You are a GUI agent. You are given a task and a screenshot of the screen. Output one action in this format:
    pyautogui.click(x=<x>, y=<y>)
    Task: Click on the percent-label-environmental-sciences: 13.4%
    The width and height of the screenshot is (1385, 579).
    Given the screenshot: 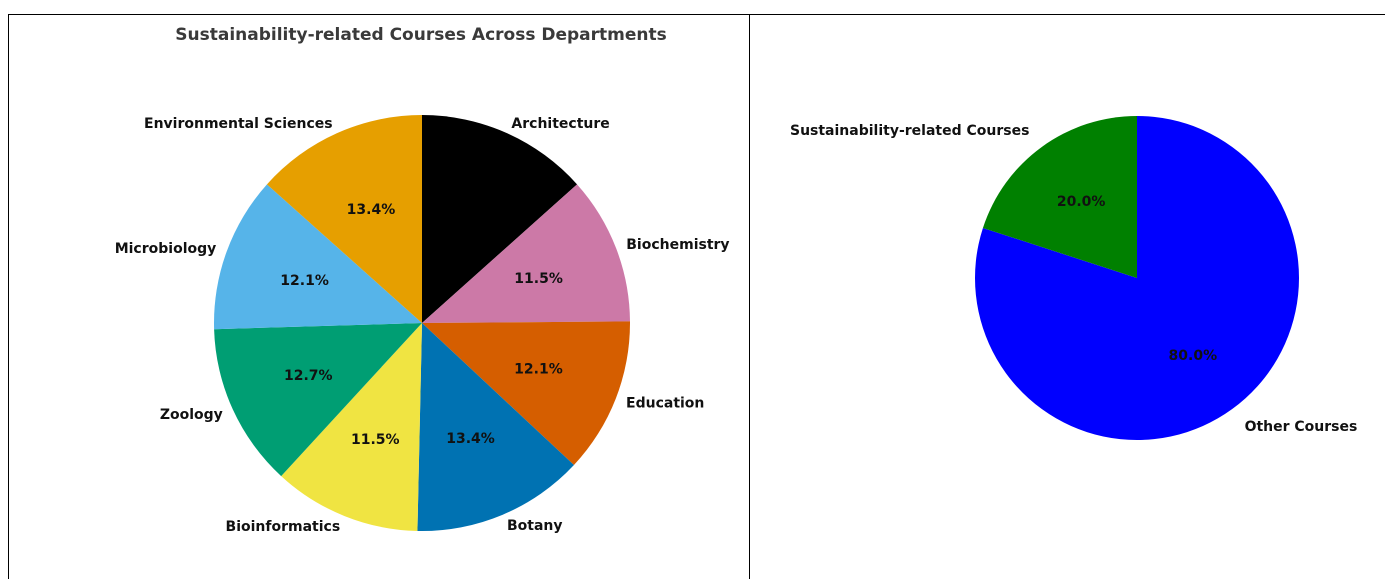 What is the action you would take?
    pyautogui.click(x=371, y=210)
    